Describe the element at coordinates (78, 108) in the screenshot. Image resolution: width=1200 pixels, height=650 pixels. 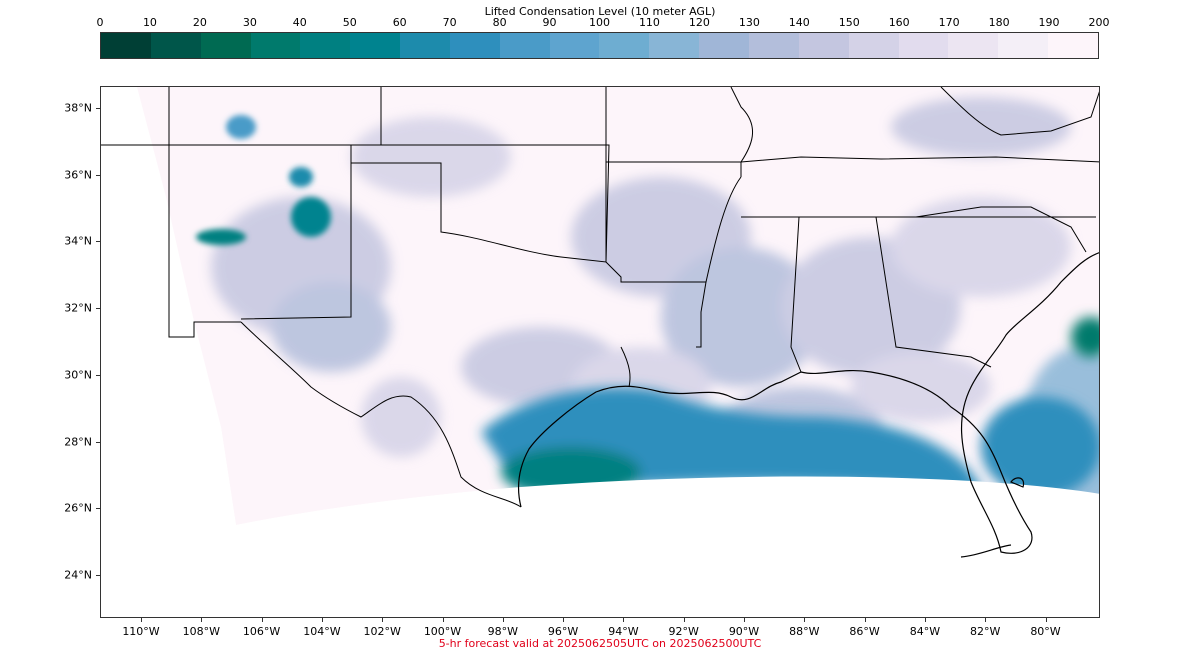
I see `latitude-label: 38°N` at that location.